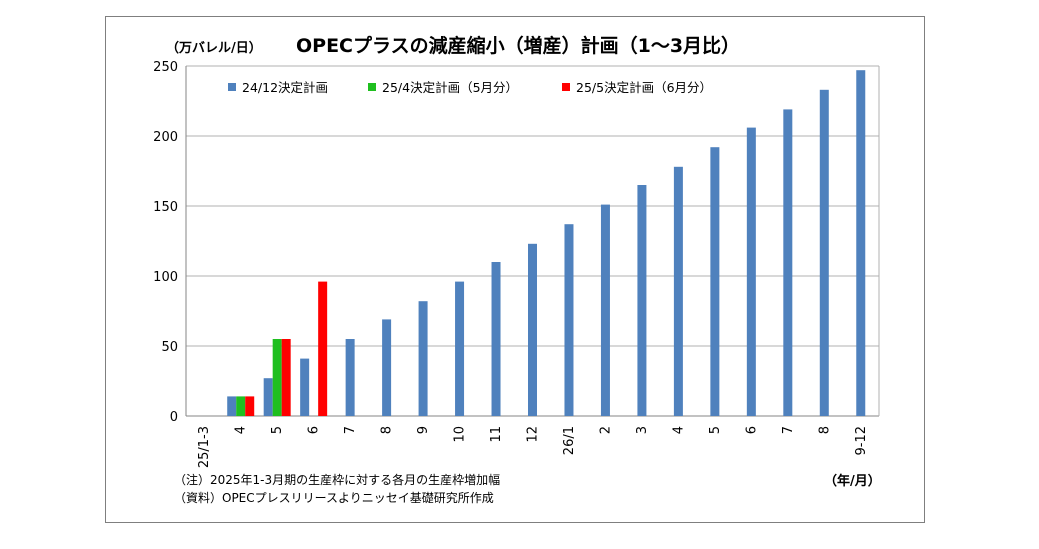  Describe the element at coordinates (165, 67) in the screenshot. I see `y-tick-label: 250` at that location.